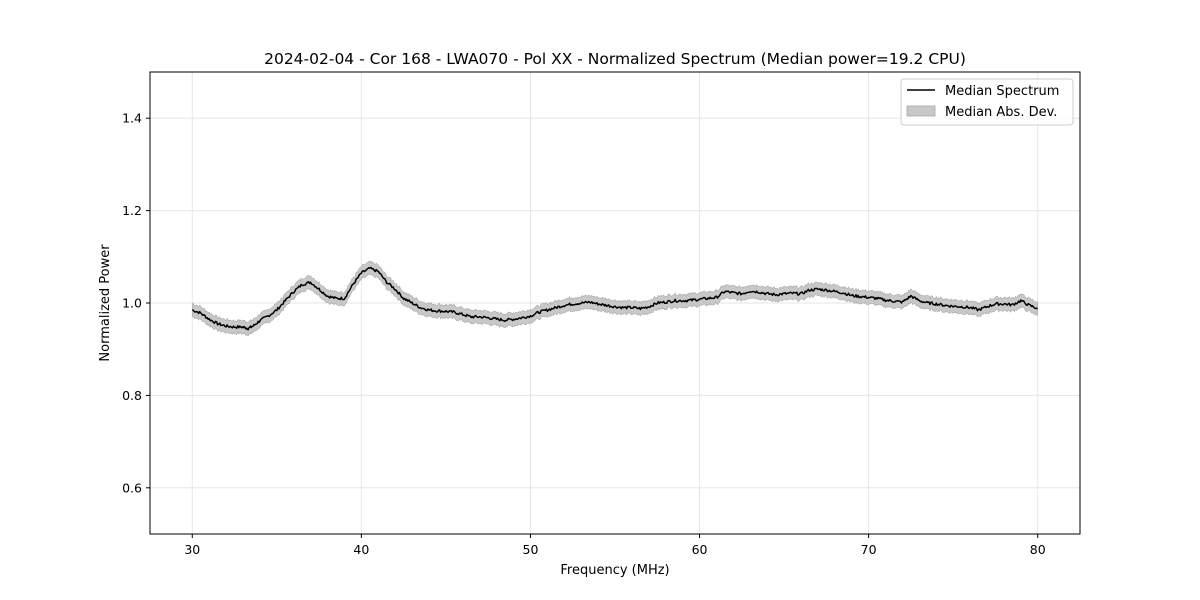  I want to click on x-axis-ticks: 30 40 50 60 70 80, so click(615, 545).